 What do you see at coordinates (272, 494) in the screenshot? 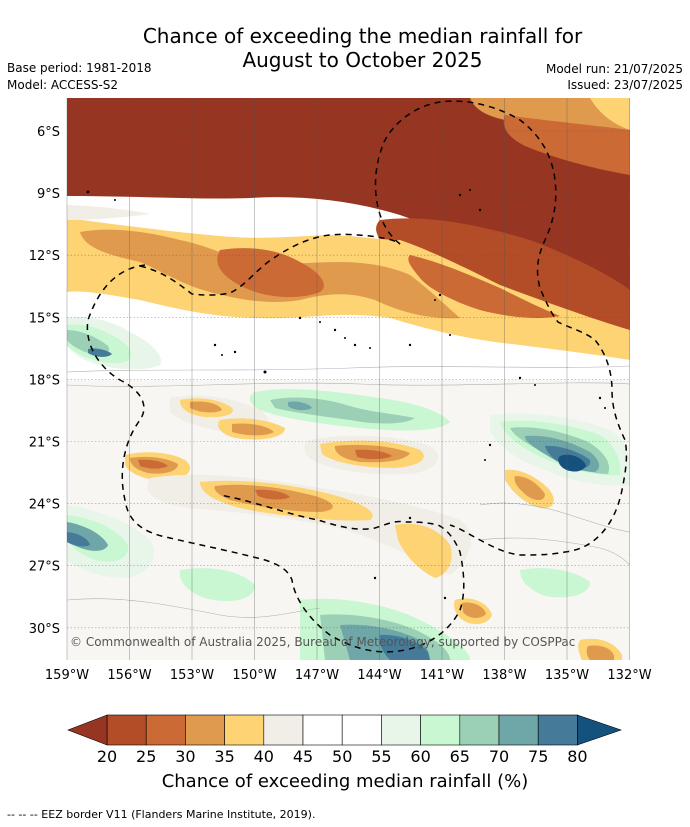
I see `zone-dry-band-24s-dark` at bounding box center [272, 494].